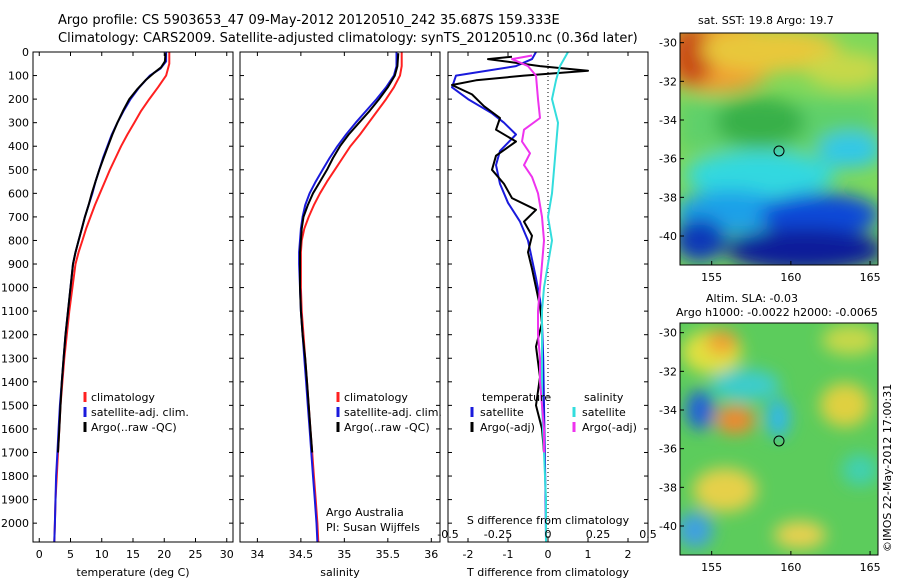 The width and height of the screenshot is (900, 580). What do you see at coordinates (15, 405) in the screenshot?
I see `depth-tick-label: 1500` at bounding box center [15, 405].